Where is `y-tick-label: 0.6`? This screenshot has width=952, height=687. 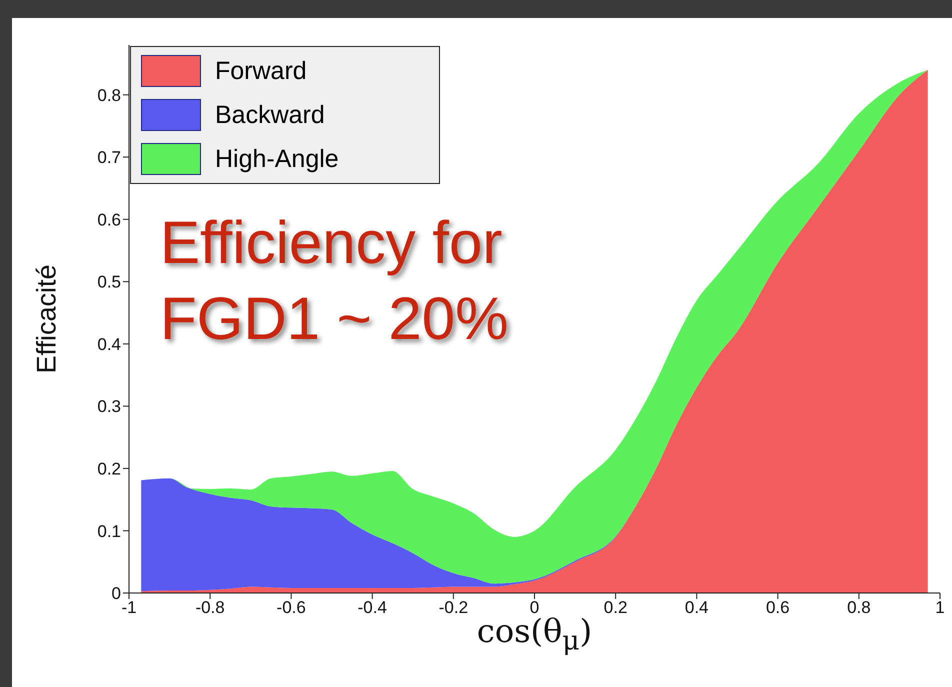 y-tick-label: 0.6 is located at coordinates (109, 220).